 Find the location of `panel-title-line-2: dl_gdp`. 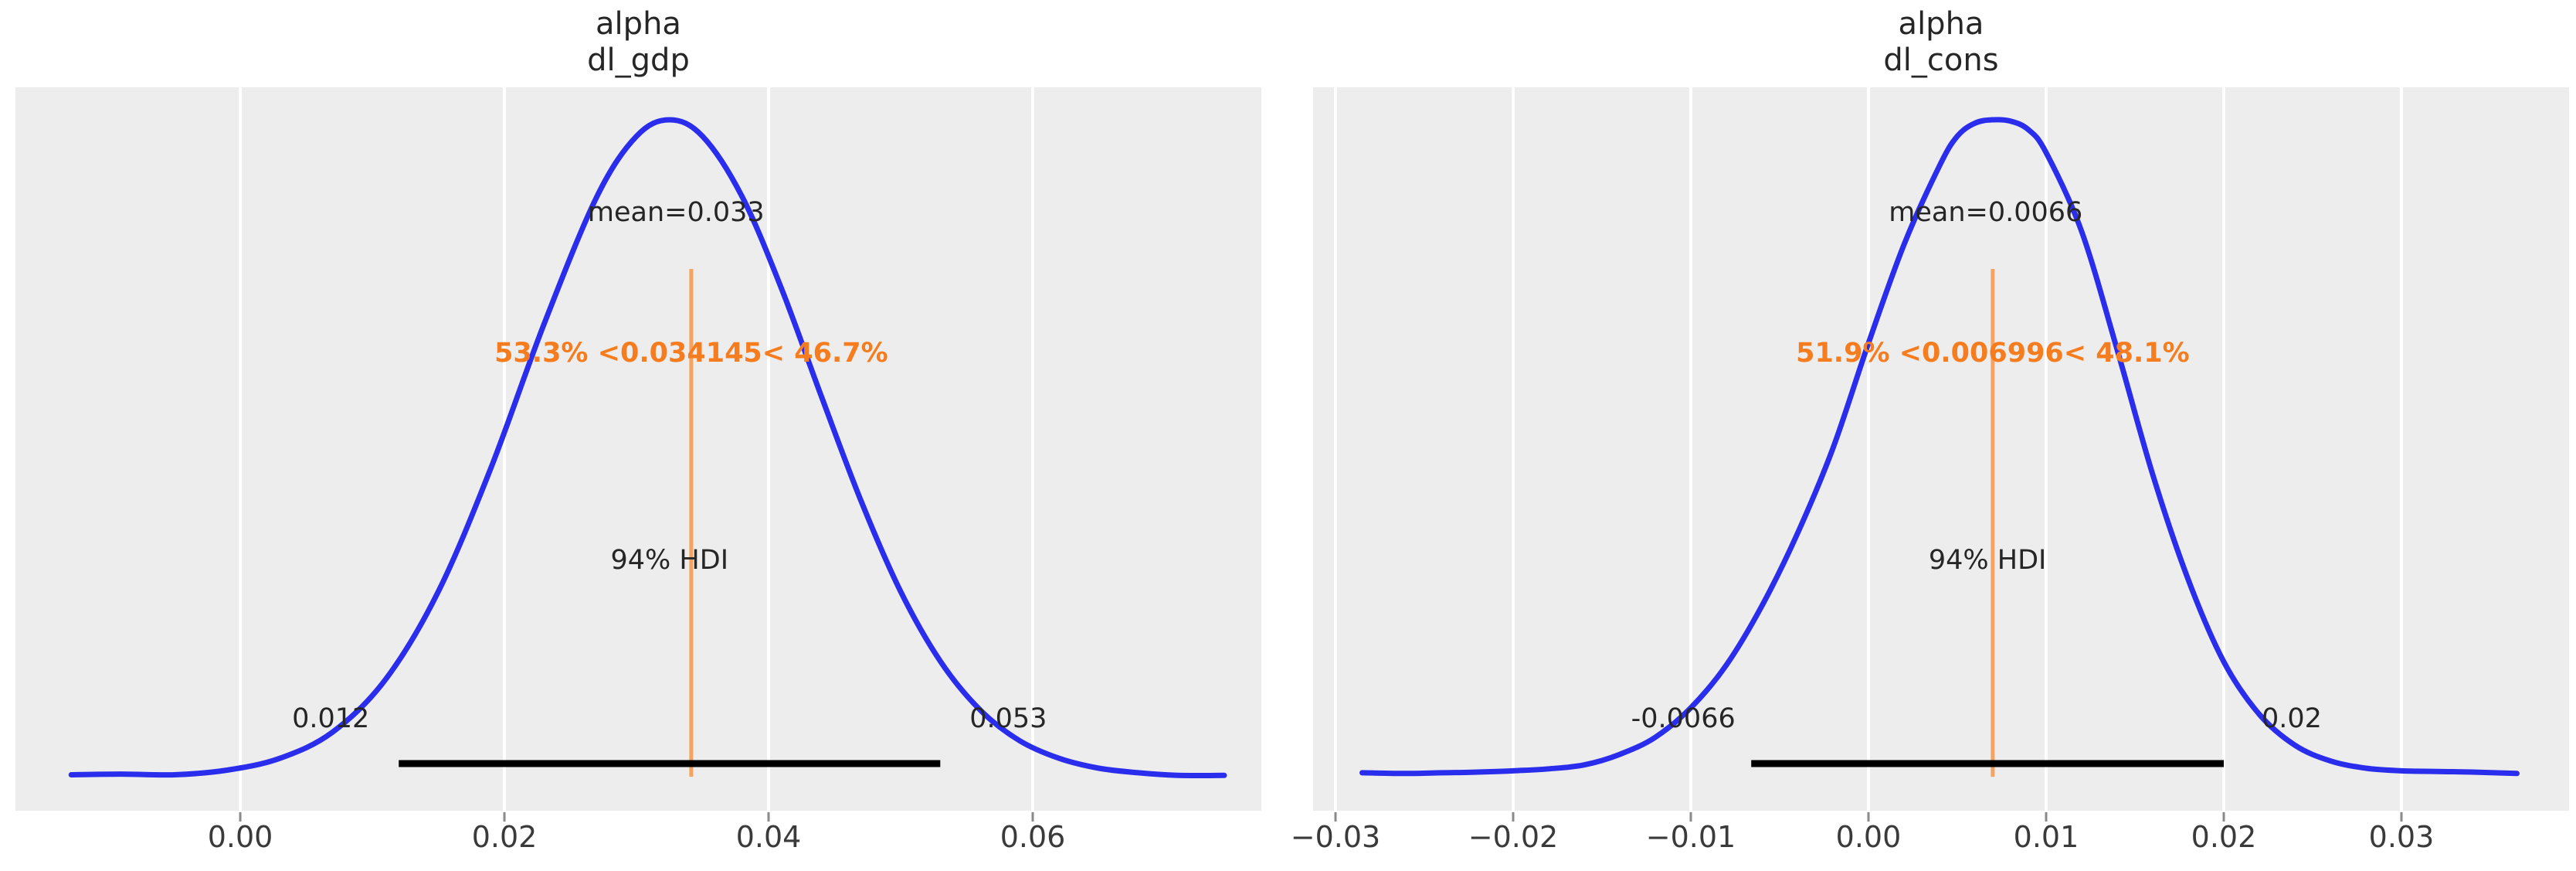

panel-title-line-2: dl_gdp is located at coordinates (638, 61).